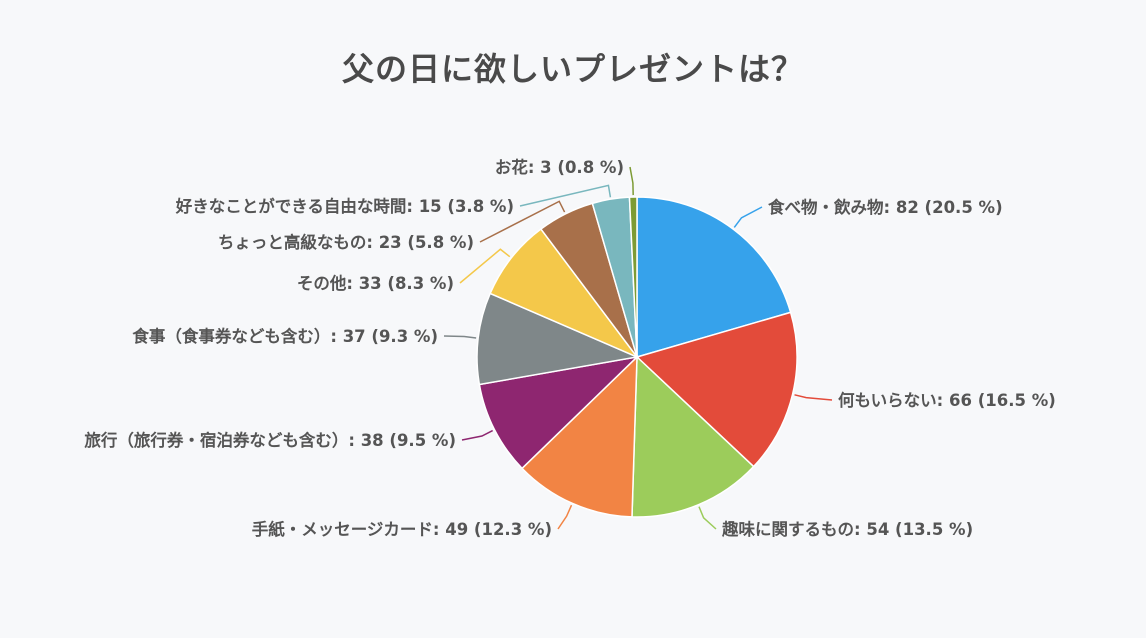  What do you see at coordinates (346, 242) in the screenshot?
I see `slice-label: ちょっと高級なもの: 23 (5.8 %)` at bounding box center [346, 242].